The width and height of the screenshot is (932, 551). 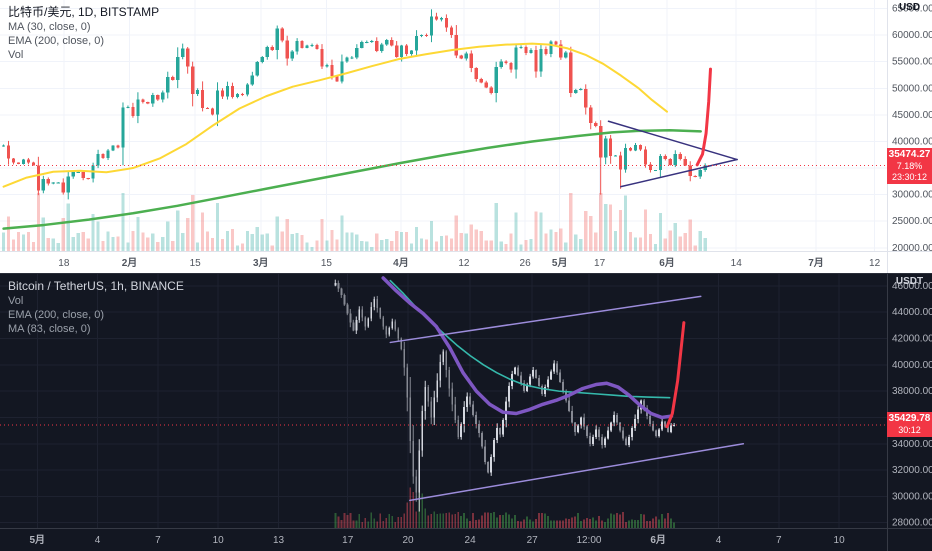 I want to click on time-tick-label: 7, so click(x=158, y=540).